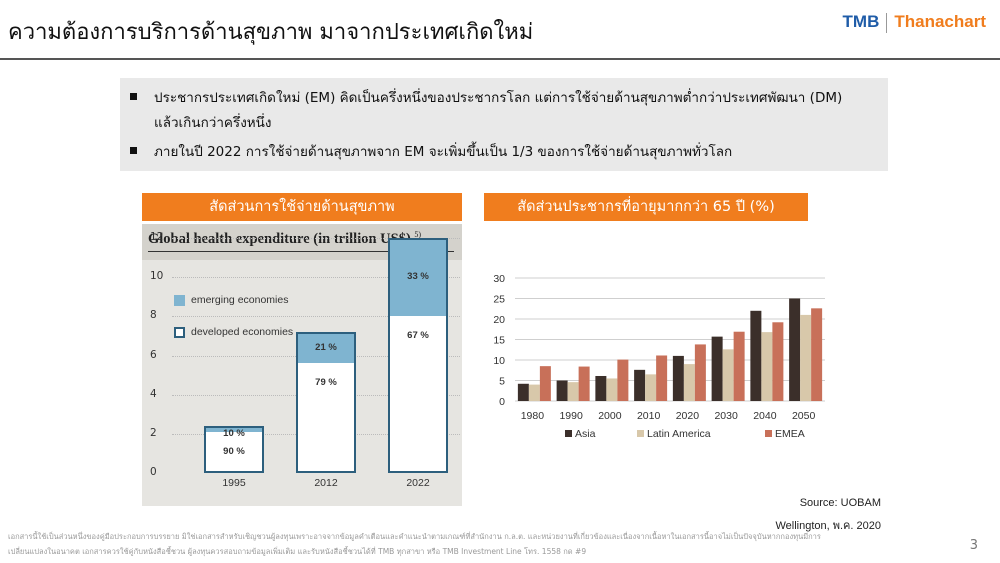 The height and width of the screenshot is (563, 1000). Describe the element at coordinates (500, 59) in the screenshot. I see `header-rule` at that location.